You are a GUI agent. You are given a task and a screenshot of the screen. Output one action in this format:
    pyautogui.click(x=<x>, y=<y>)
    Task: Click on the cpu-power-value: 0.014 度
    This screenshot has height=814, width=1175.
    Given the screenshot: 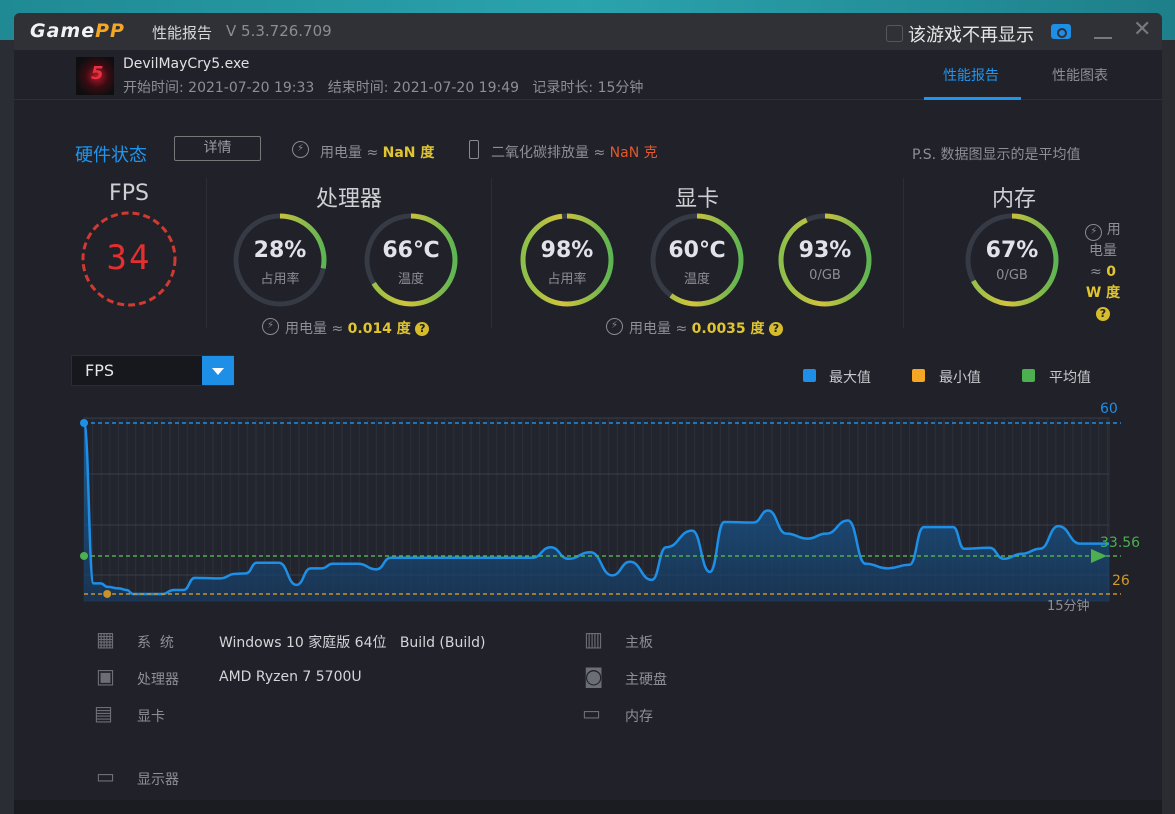 What is the action you would take?
    pyautogui.click(x=379, y=329)
    